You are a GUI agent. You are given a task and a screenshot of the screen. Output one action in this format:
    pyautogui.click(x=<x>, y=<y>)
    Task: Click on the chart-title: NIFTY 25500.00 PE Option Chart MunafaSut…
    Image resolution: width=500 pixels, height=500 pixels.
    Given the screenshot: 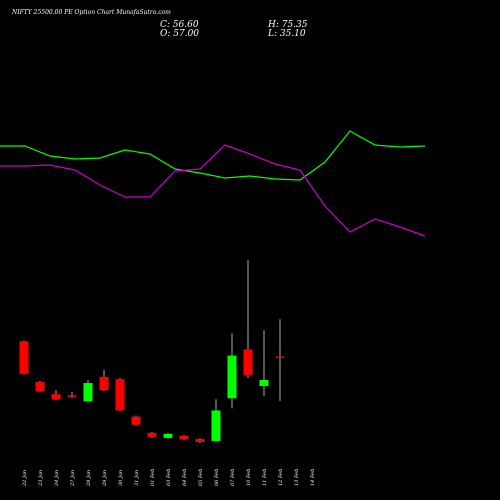 What is the action you would take?
    pyautogui.click(x=91, y=12)
    